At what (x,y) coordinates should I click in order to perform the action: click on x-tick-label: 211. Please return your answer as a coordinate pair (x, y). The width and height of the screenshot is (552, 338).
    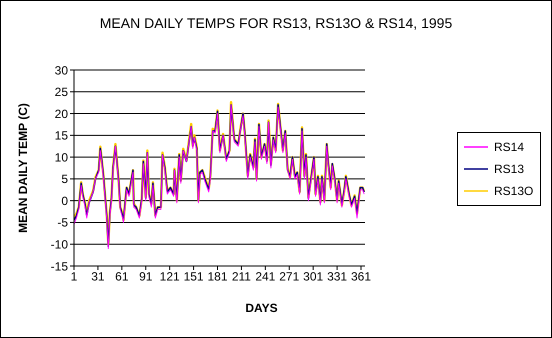
    Looking at the image, I should click on (242, 277).